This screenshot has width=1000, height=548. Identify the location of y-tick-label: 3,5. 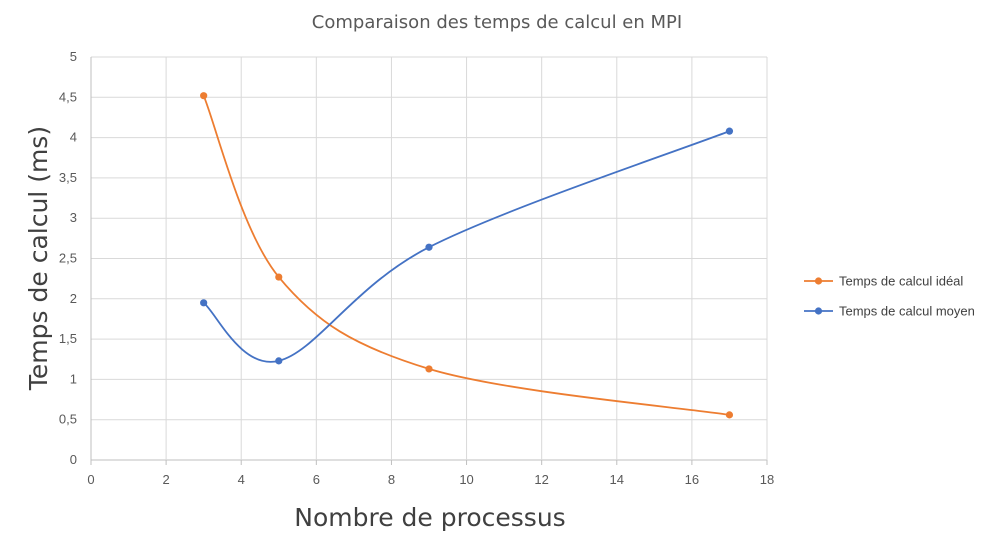
(68, 177).